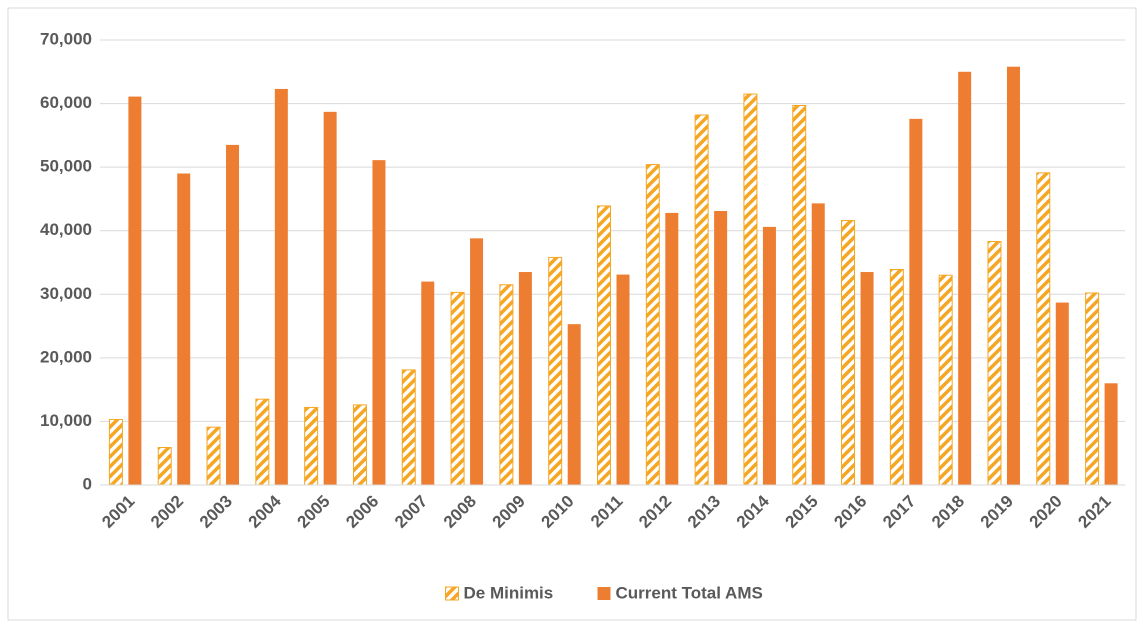  What do you see at coordinates (66, 102) in the screenshot?
I see `y-tick-label: 60,000` at bounding box center [66, 102].